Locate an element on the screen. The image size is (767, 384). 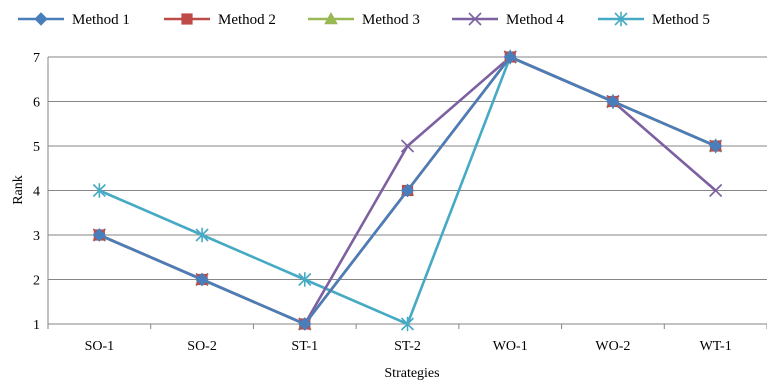
y-tick-label: 4 is located at coordinates (36, 192).